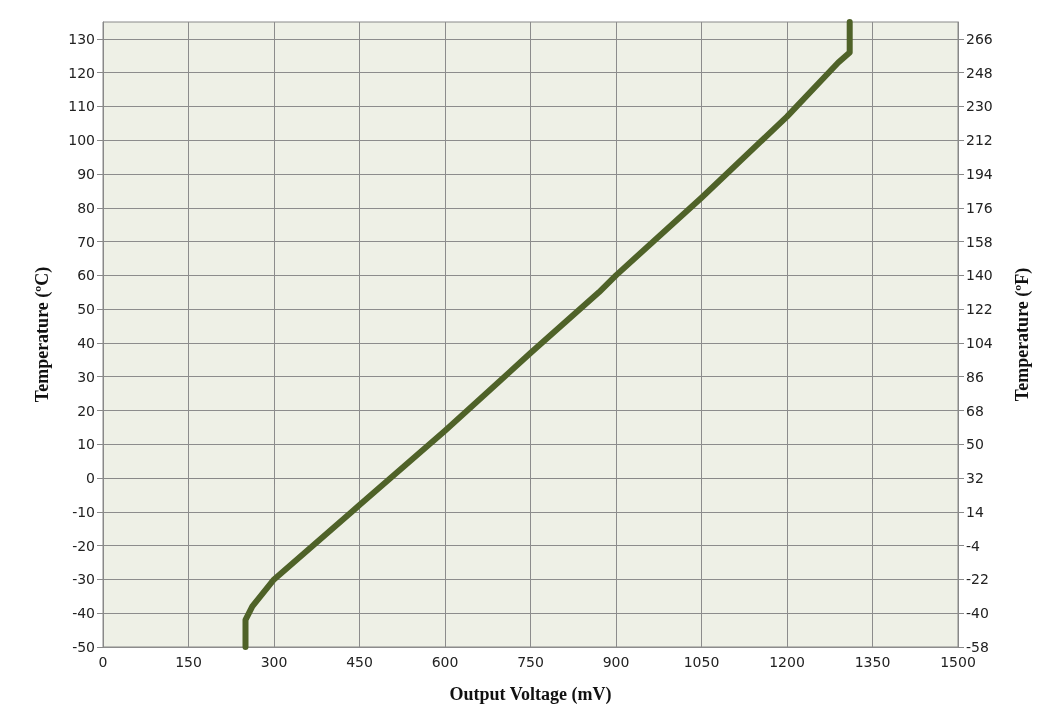 The height and width of the screenshot is (723, 1058). Describe the element at coordinates (979, 106) in the screenshot. I see `y2-tick-label: 230` at that location.